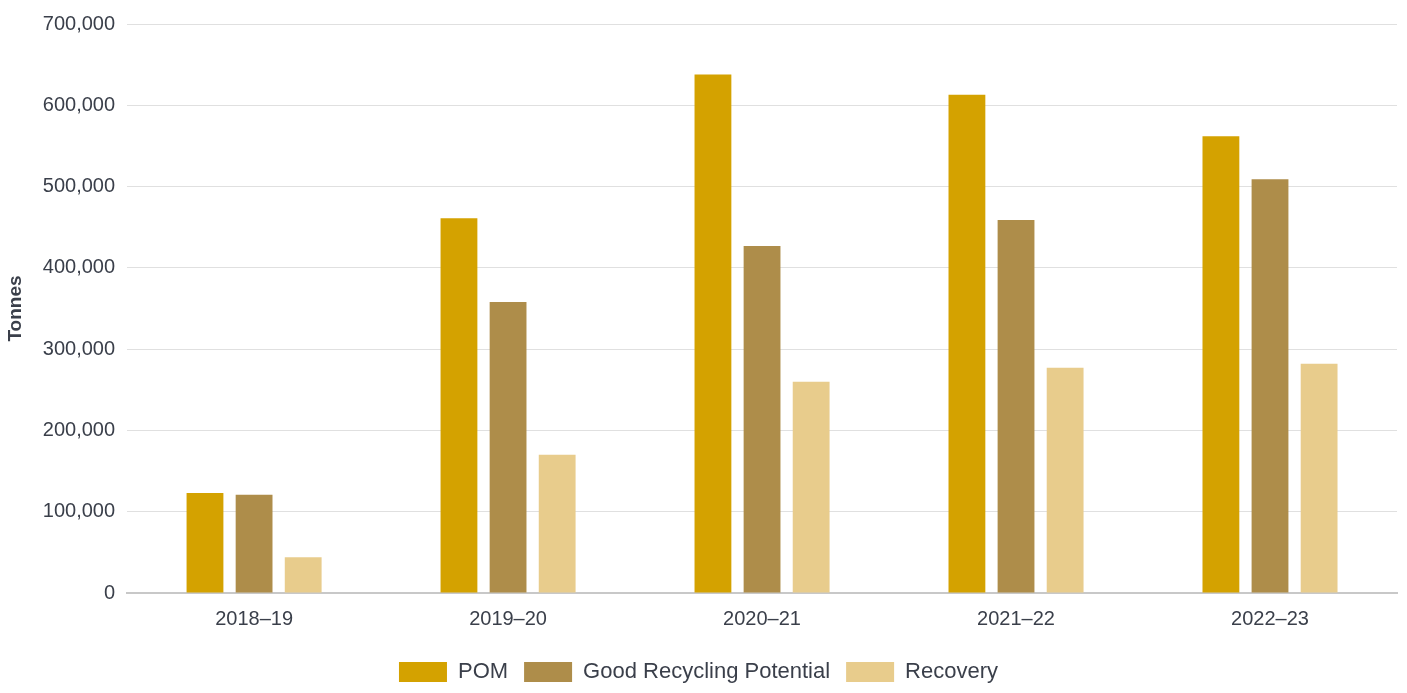 The height and width of the screenshot is (693, 1407). I want to click on legend-label: Good Recycling Potential, so click(707, 671).